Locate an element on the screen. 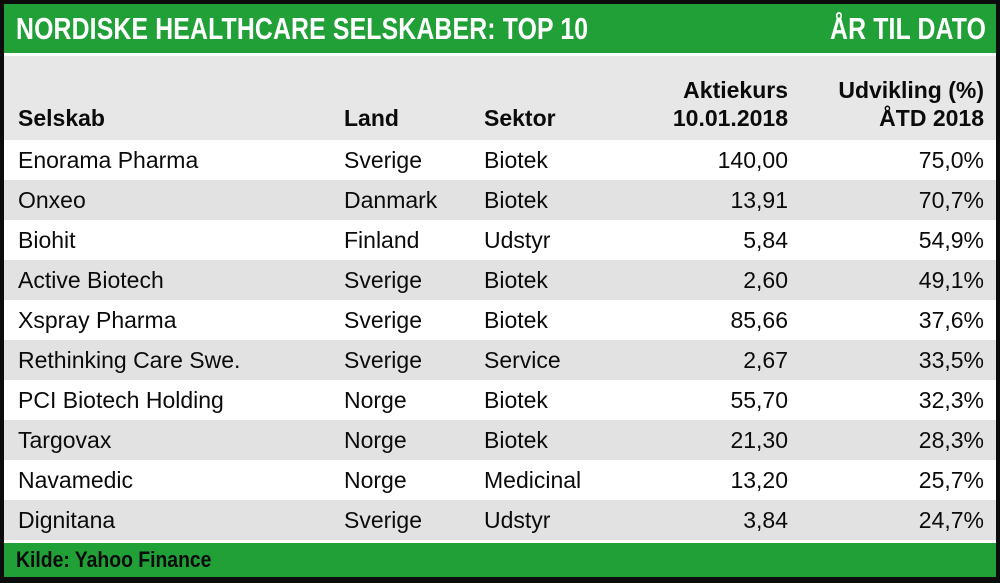  cell-land: Finland is located at coordinates (382, 239).